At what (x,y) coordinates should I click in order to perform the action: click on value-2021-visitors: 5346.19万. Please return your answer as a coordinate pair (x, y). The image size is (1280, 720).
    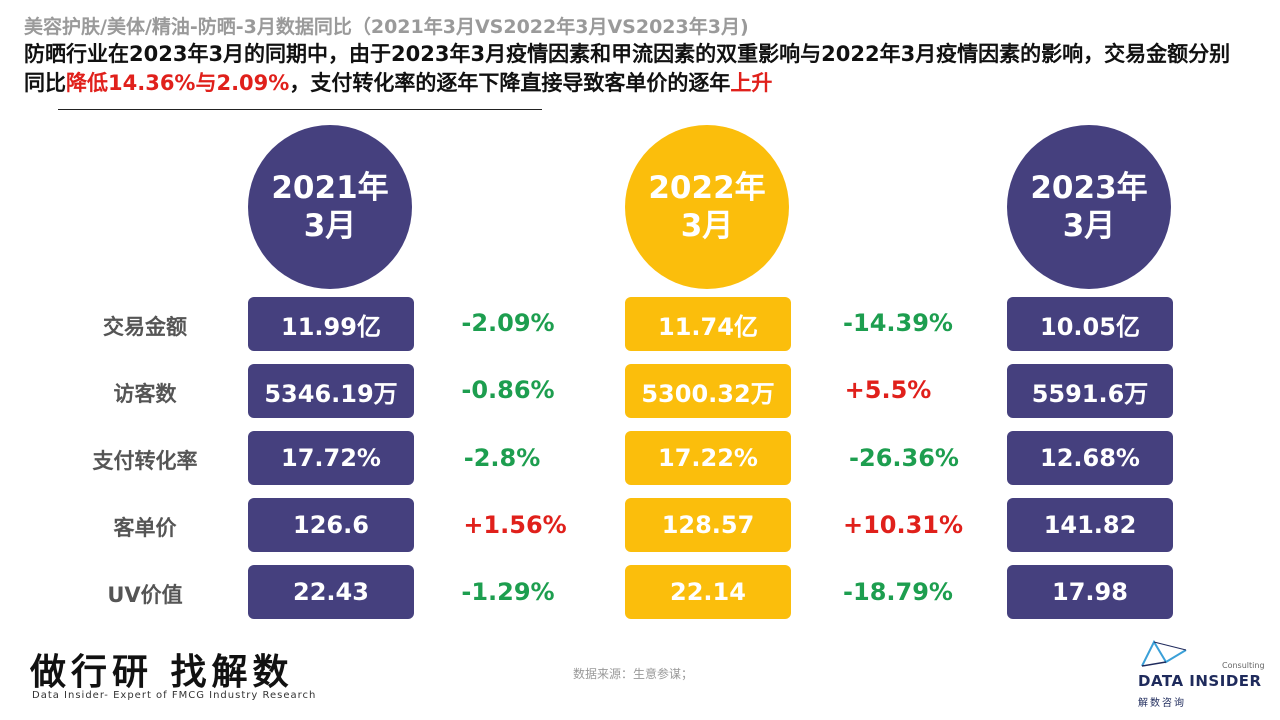
    Looking at the image, I should click on (331, 391).